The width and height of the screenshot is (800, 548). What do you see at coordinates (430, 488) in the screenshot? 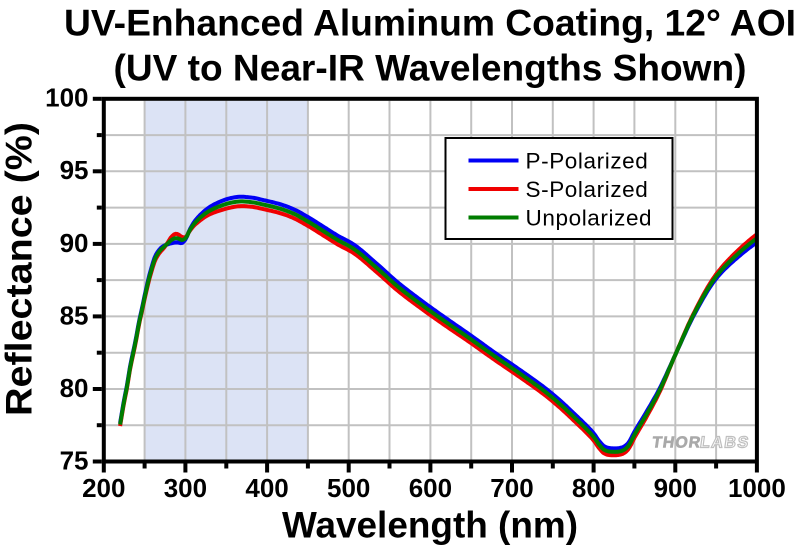
I see `svg-text: 600` at bounding box center [430, 488].